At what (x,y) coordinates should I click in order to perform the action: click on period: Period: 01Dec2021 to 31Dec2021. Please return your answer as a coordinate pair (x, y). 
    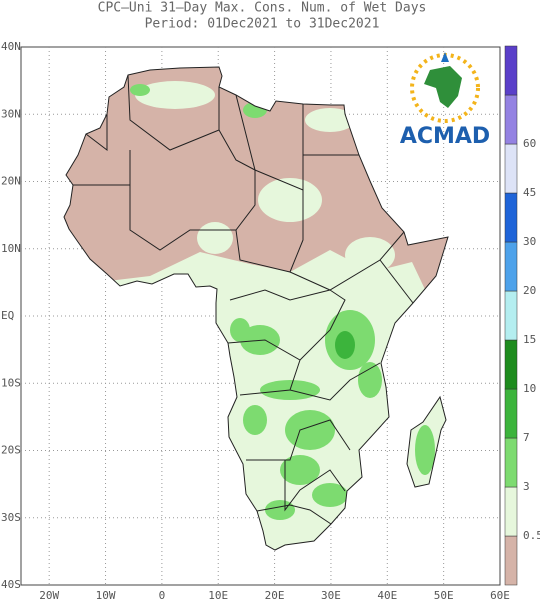
    Looking at the image, I should click on (262, 24).